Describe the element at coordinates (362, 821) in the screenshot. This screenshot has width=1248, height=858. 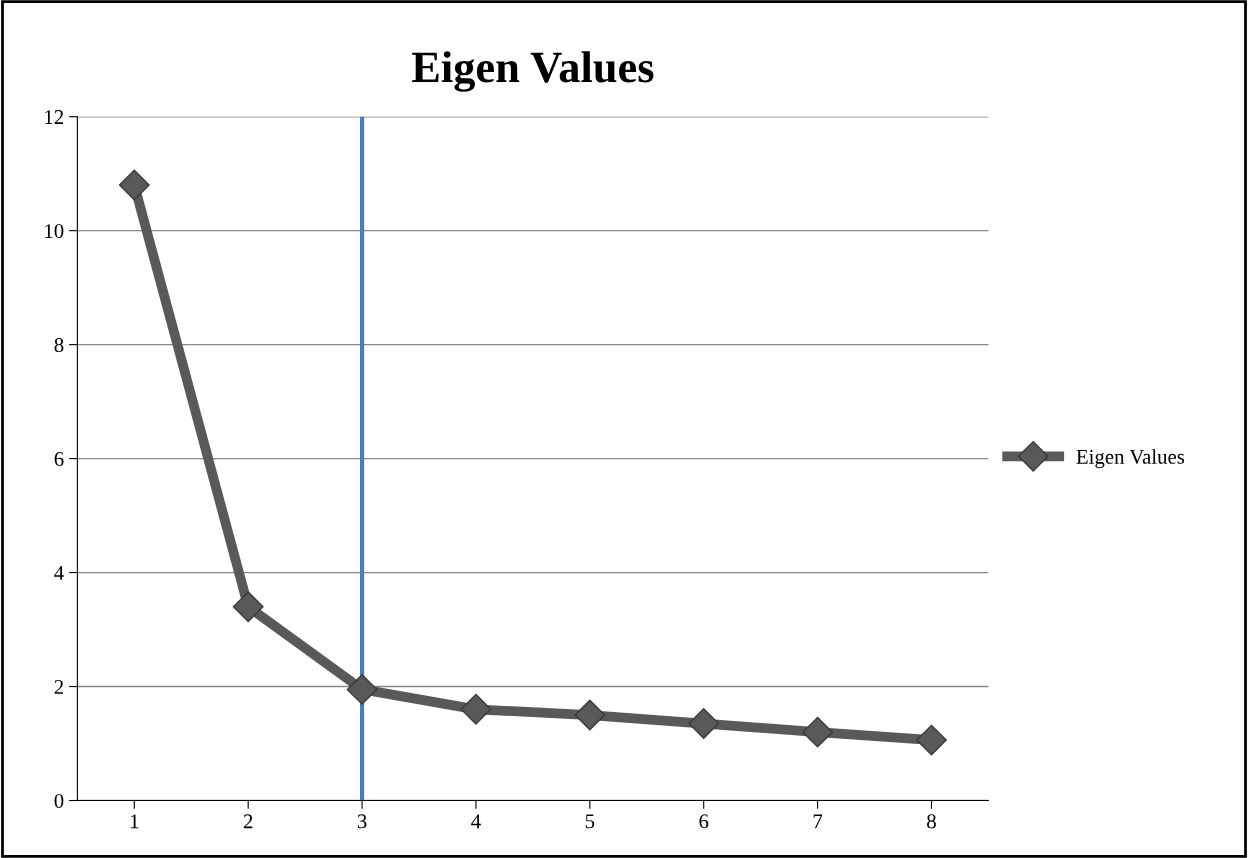
I see `x-tick-label: 3` at that location.